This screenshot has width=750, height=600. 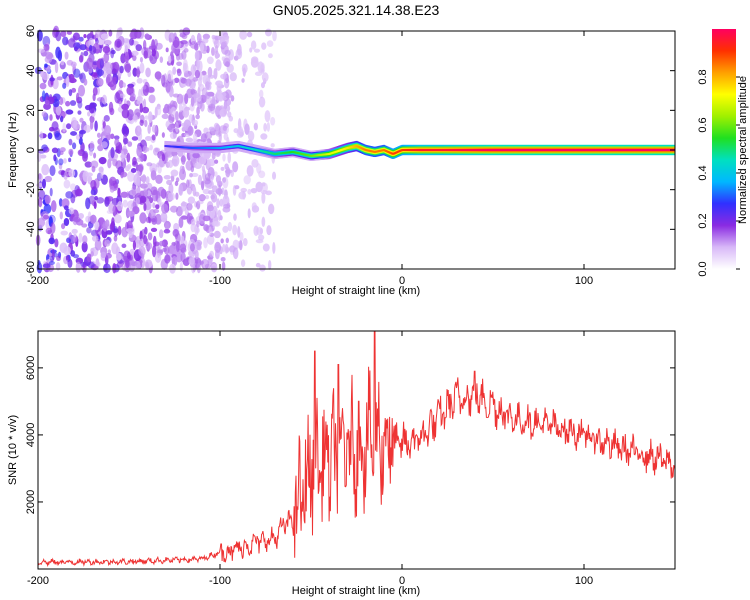 What do you see at coordinates (31, 368) in the screenshot?
I see `y-tick-label: 6000` at bounding box center [31, 368].